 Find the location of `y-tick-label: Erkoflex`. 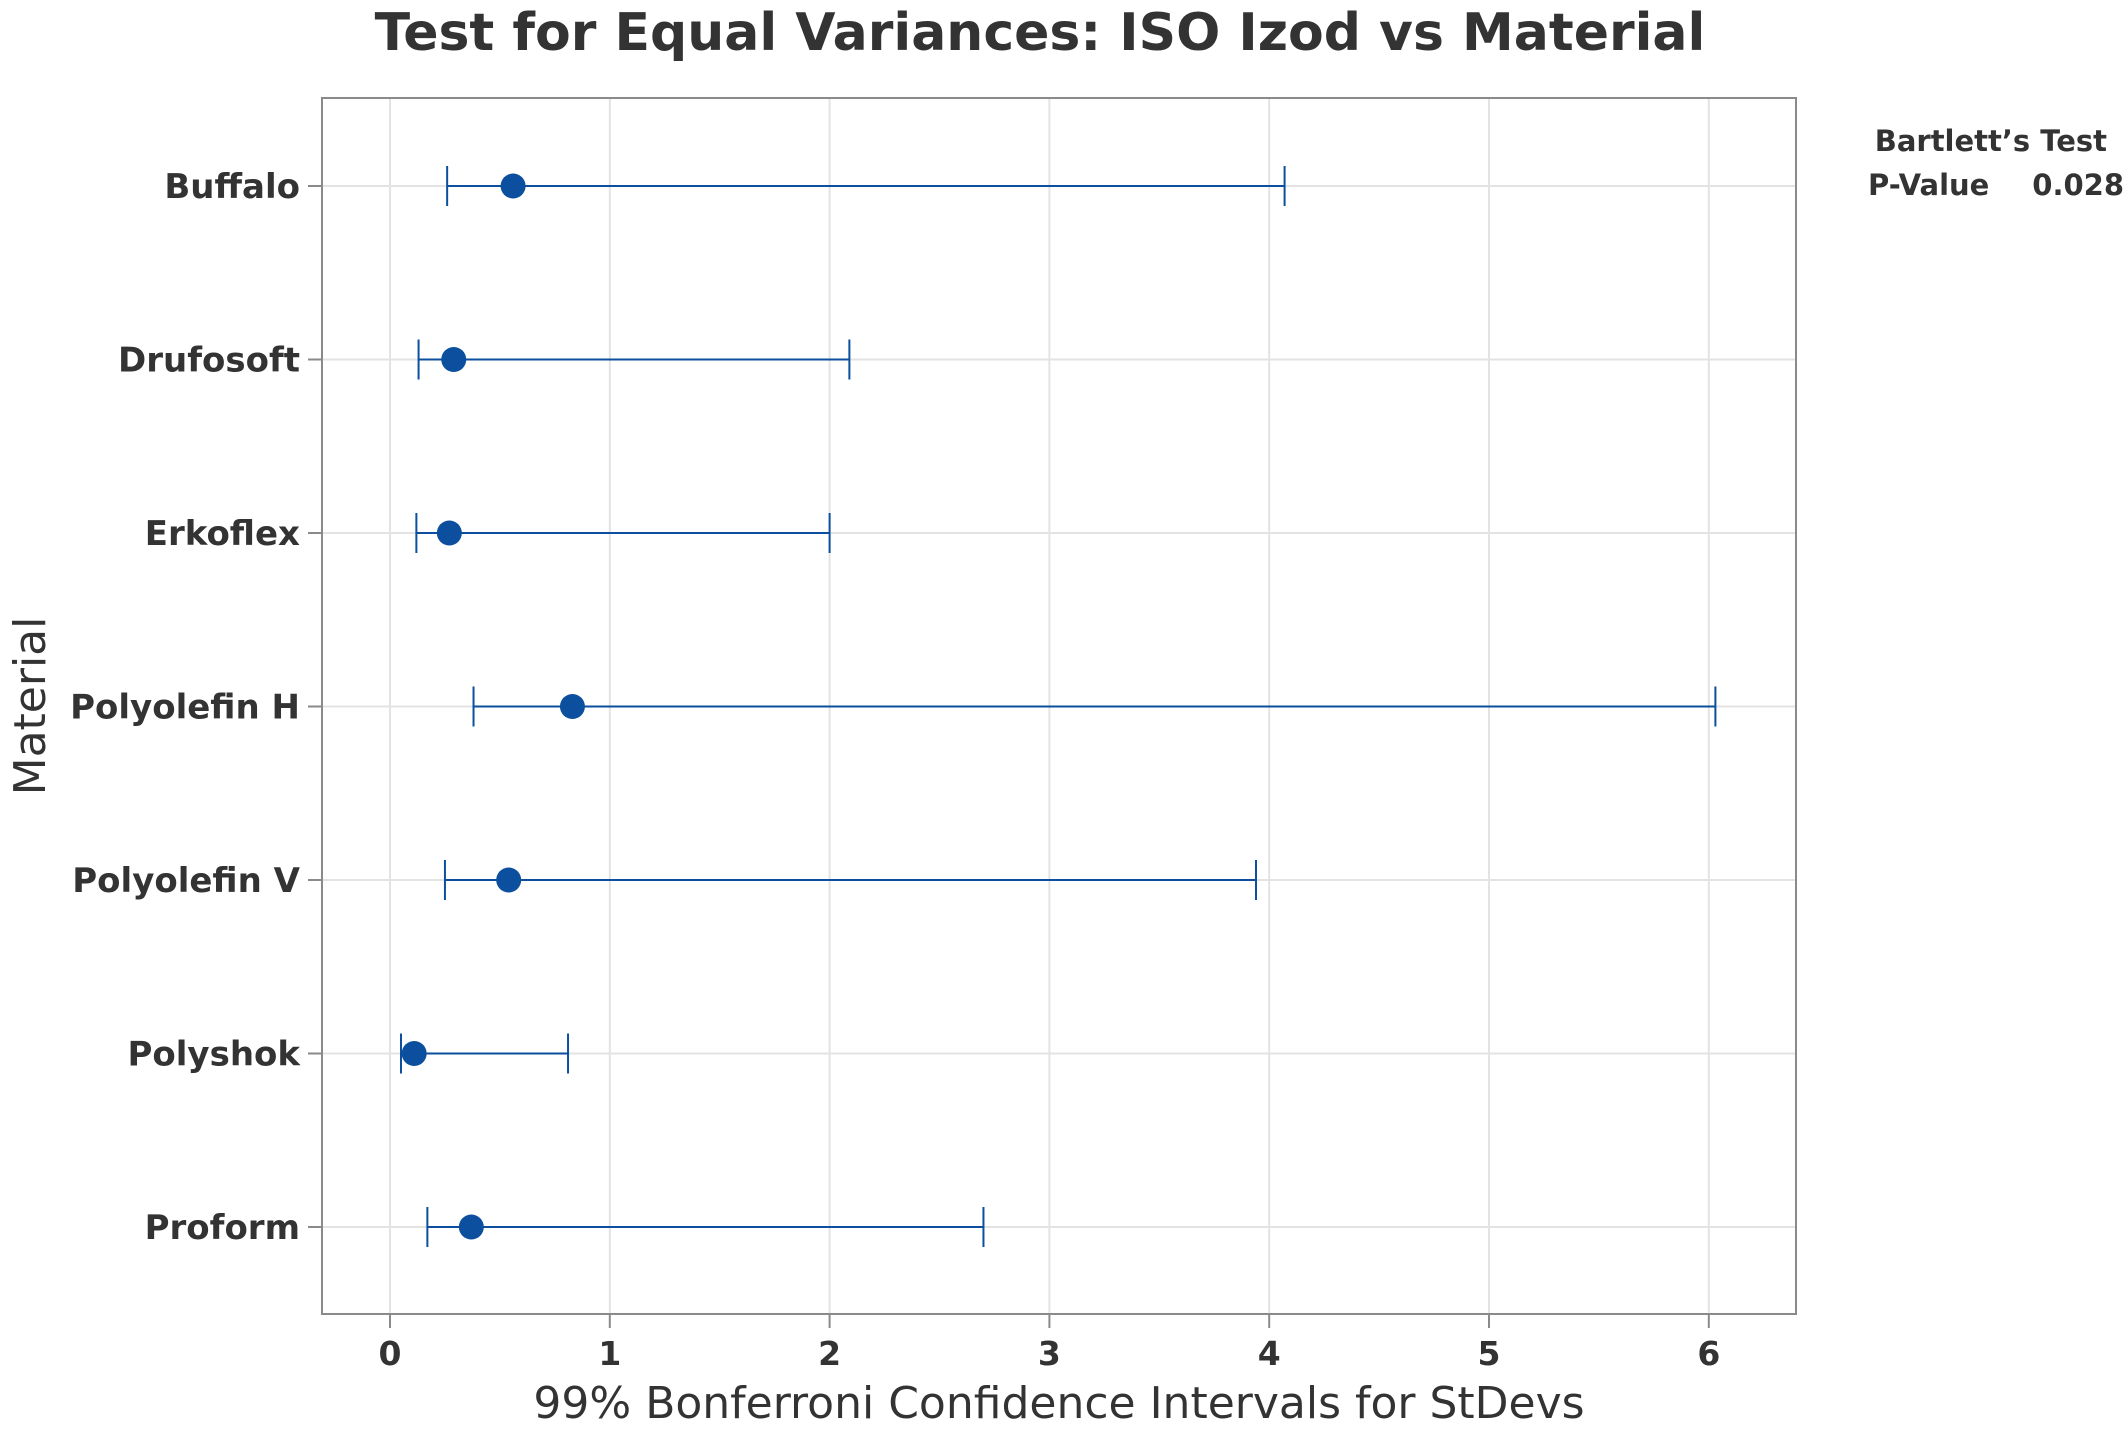

y-tick-label: Erkoflex is located at coordinates (222, 534).